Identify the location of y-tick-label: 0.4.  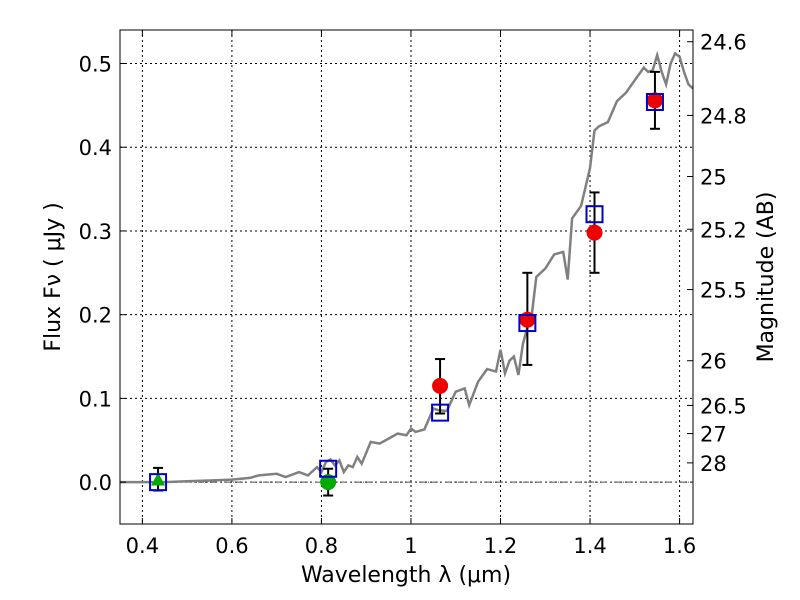
(95, 148).